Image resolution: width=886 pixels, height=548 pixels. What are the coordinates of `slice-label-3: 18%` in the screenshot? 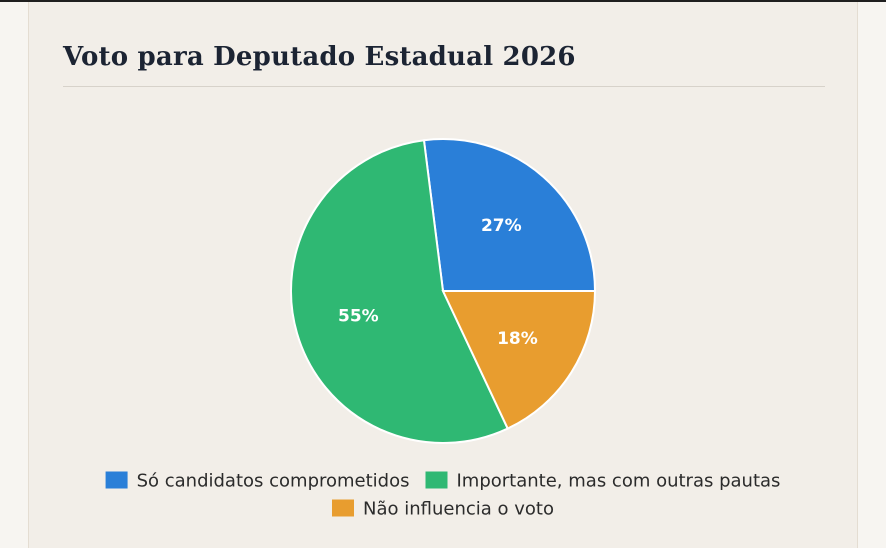 It's located at (517, 339).